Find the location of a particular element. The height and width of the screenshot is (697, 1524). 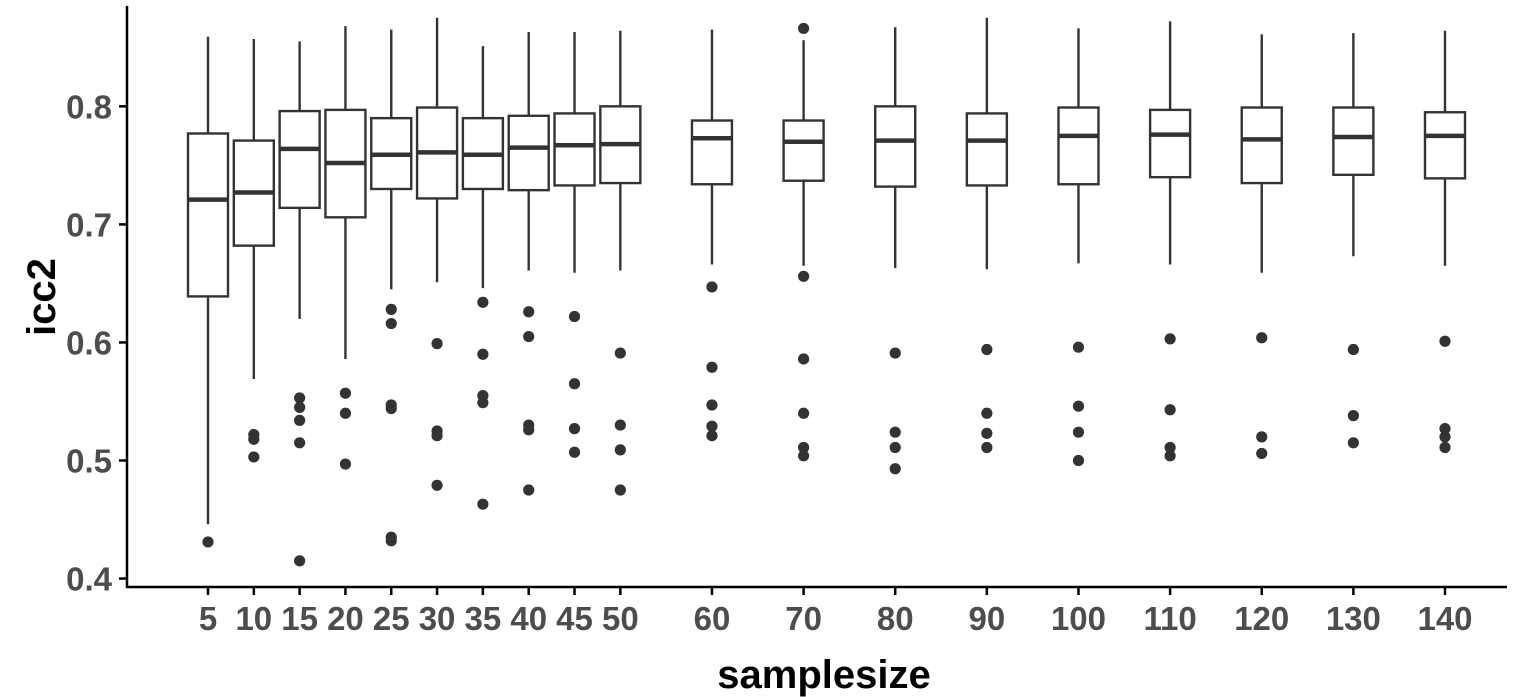

x-tick-label: 20 is located at coordinates (345, 618).